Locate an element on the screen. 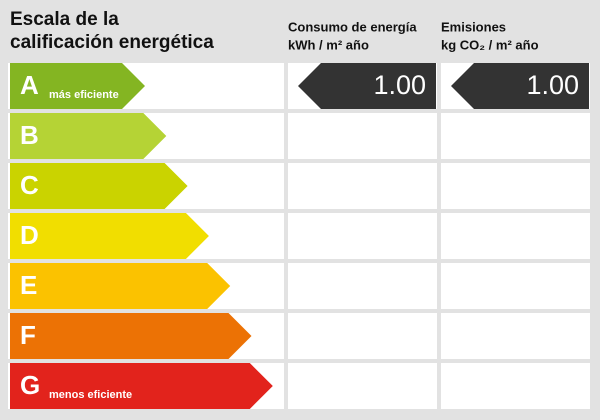 The width and height of the screenshot is (600, 420). column-header: Emisiones is located at coordinates (473, 26).